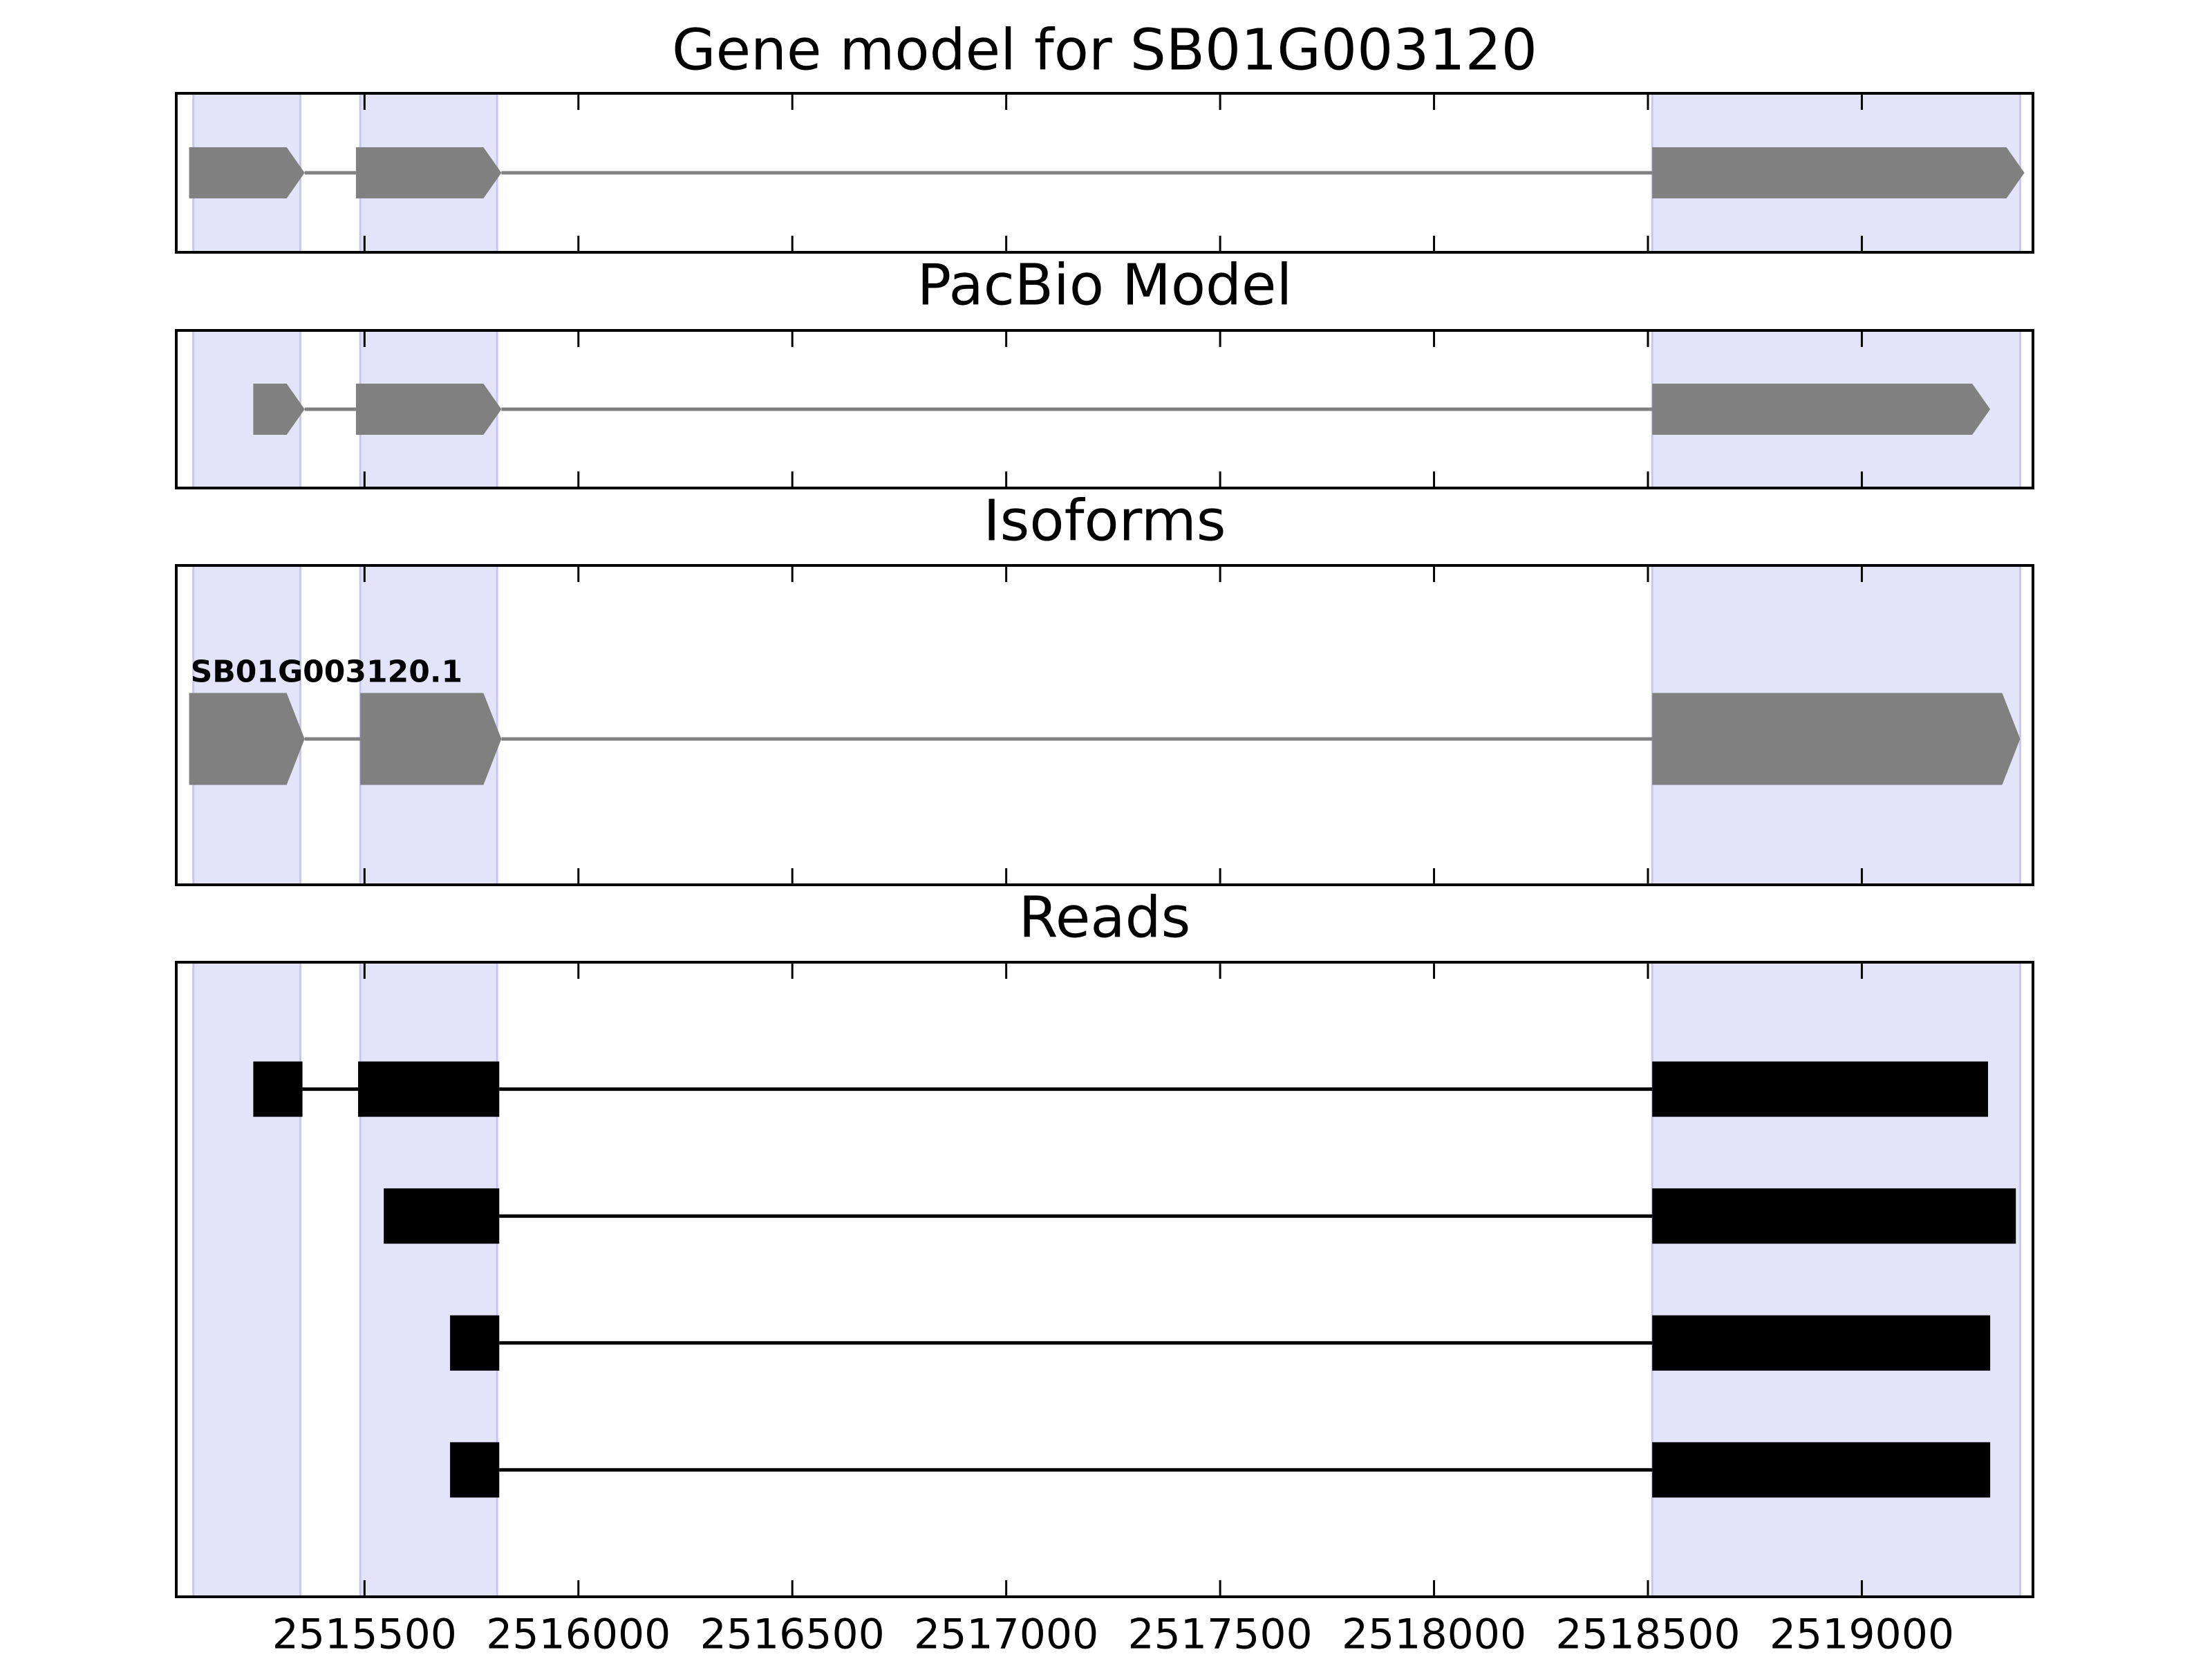 The image size is (2212, 1659). I want to click on panel-title: Reads, so click(1105, 917).